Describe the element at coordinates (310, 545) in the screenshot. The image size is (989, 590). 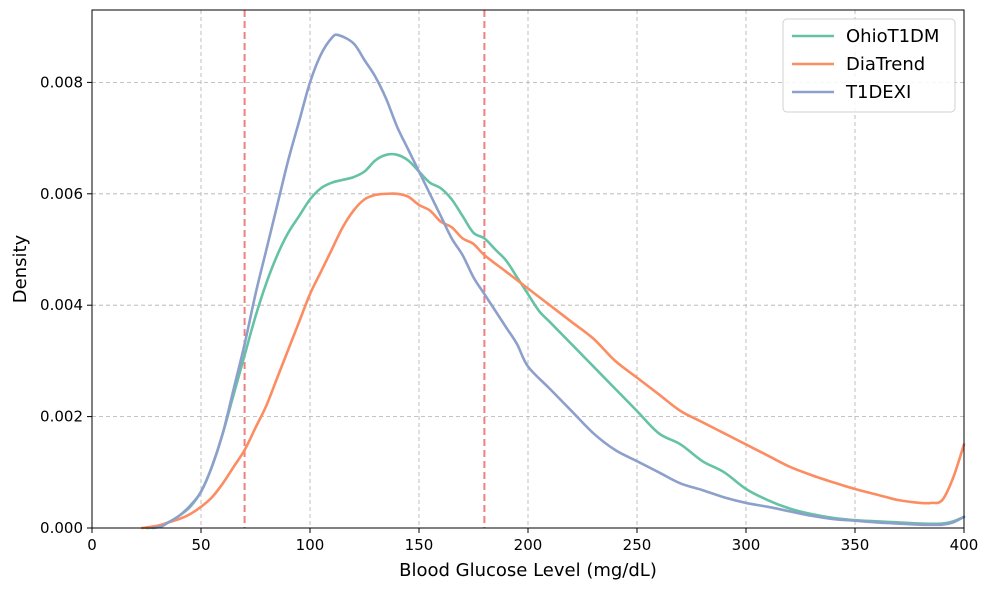
I see `x-tick-label: 100` at that location.